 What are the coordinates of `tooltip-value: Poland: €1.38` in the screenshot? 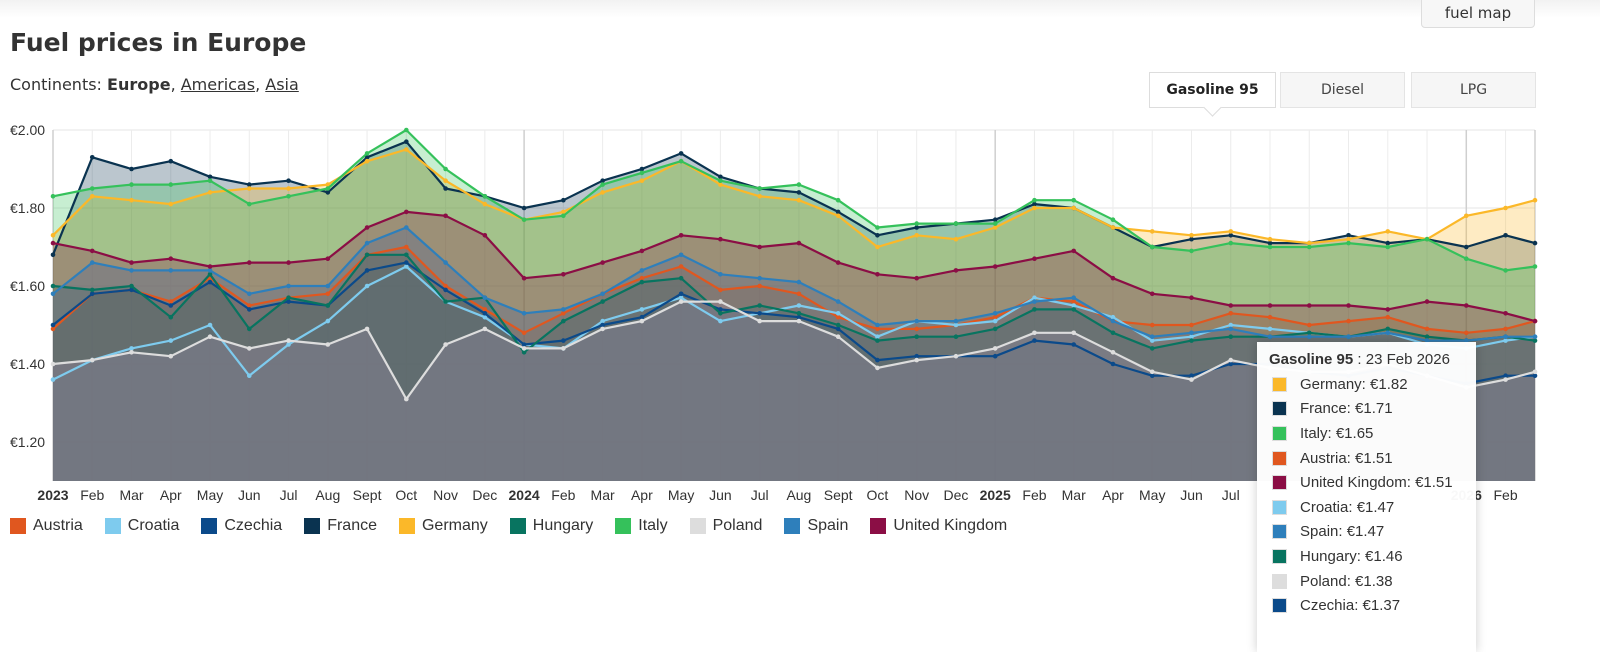 It's located at (1346, 581).